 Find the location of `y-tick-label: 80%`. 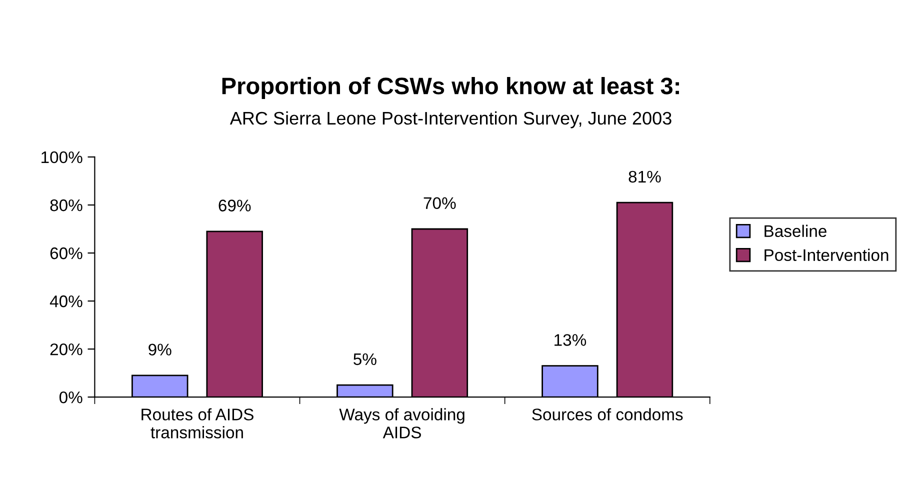

y-tick-label: 80% is located at coordinates (66, 205).